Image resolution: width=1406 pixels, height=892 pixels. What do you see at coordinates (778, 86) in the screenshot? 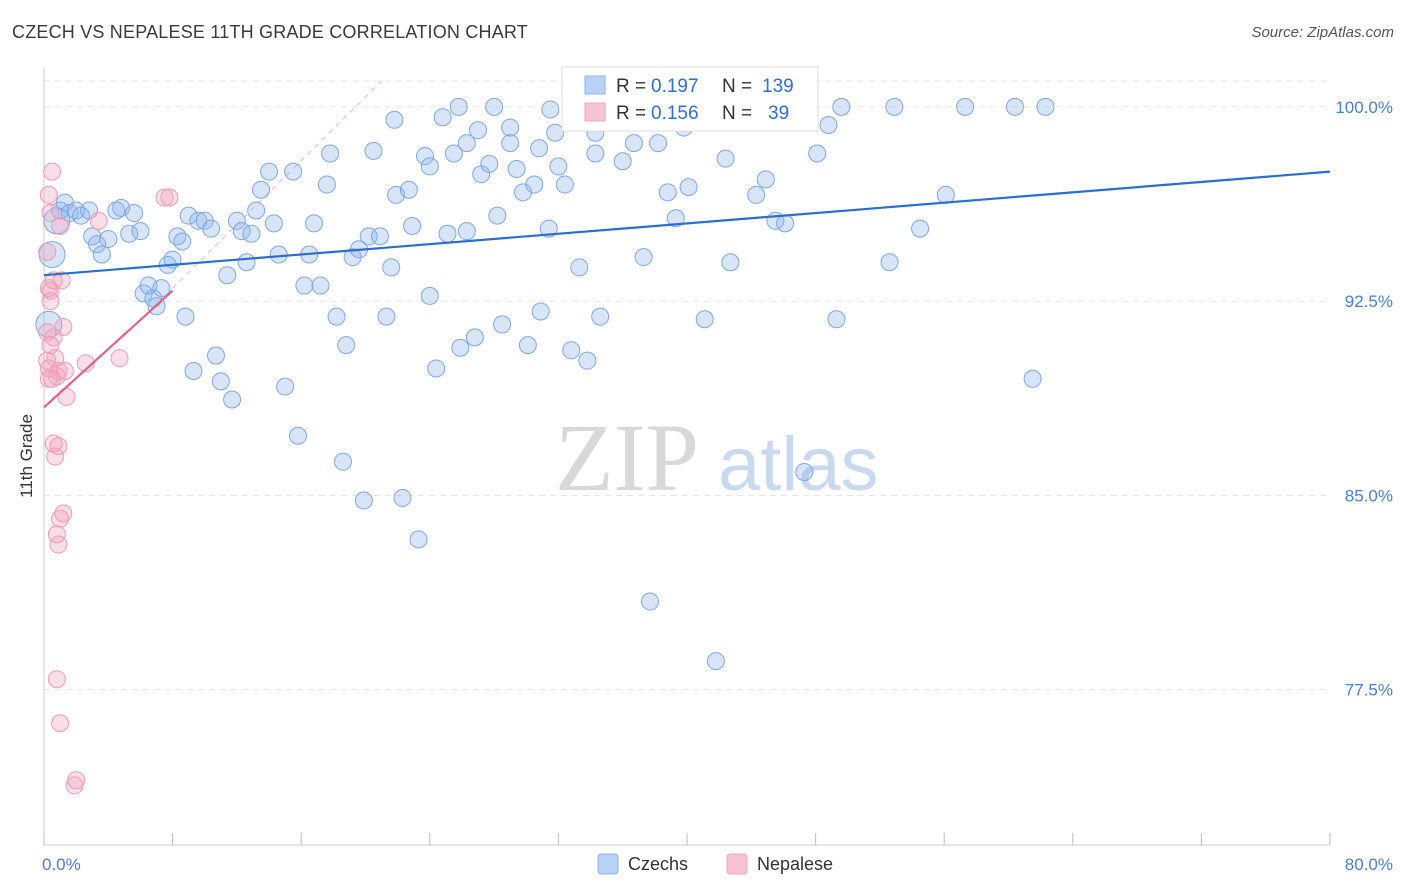
I see `legend-n-czechs: 139` at bounding box center [778, 86].